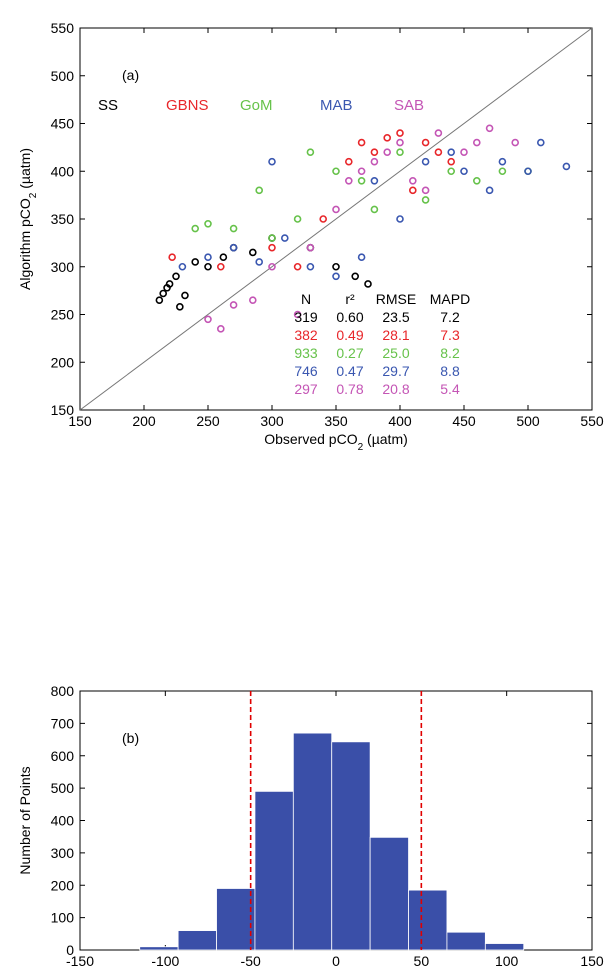 The height and width of the screenshot is (971, 608). Describe the element at coordinates (528, 421) in the screenshot. I see `x-tick-label: 500` at that location.